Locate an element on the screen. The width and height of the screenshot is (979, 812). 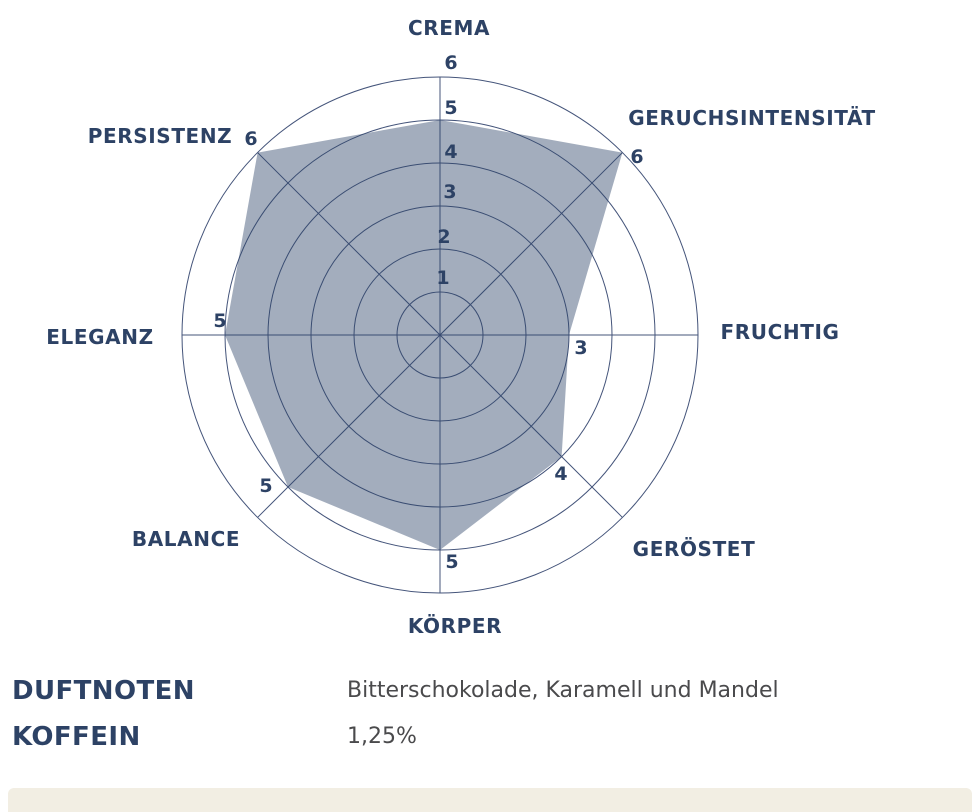
duftnoten-value: Bitterschokolade, Karamell und Mandel is located at coordinates (563, 690).